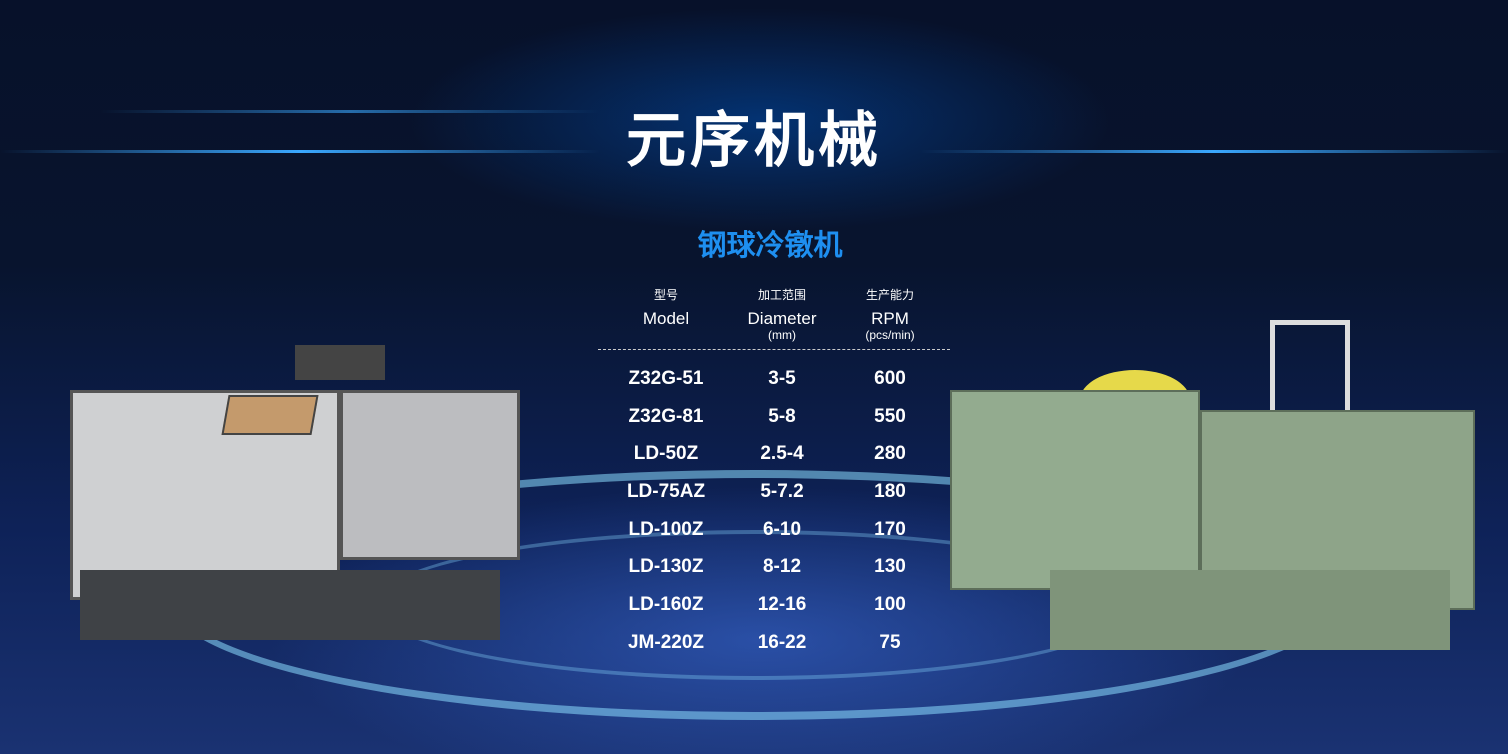 Image resolution: width=1508 pixels, height=754 pixels. What do you see at coordinates (782, 416) in the screenshot?
I see `cell-diameter: 5-8` at bounding box center [782, 416].